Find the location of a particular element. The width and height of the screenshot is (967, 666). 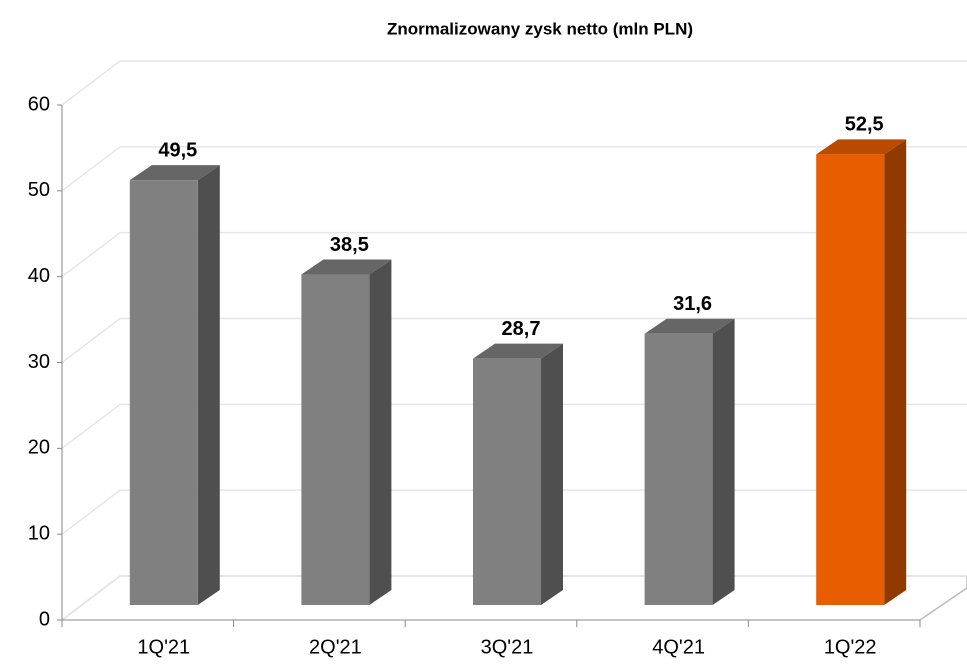

y-tick-label: 30 is located at coordinates (39, 362).